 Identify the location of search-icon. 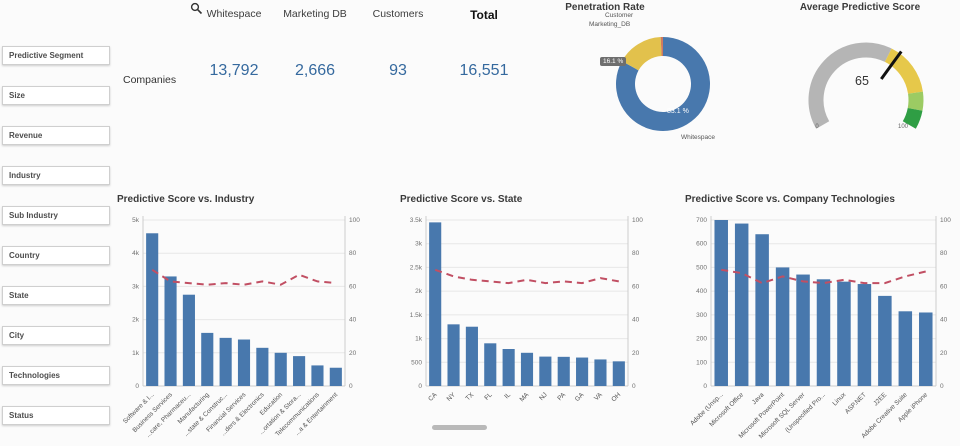
(196, 8).